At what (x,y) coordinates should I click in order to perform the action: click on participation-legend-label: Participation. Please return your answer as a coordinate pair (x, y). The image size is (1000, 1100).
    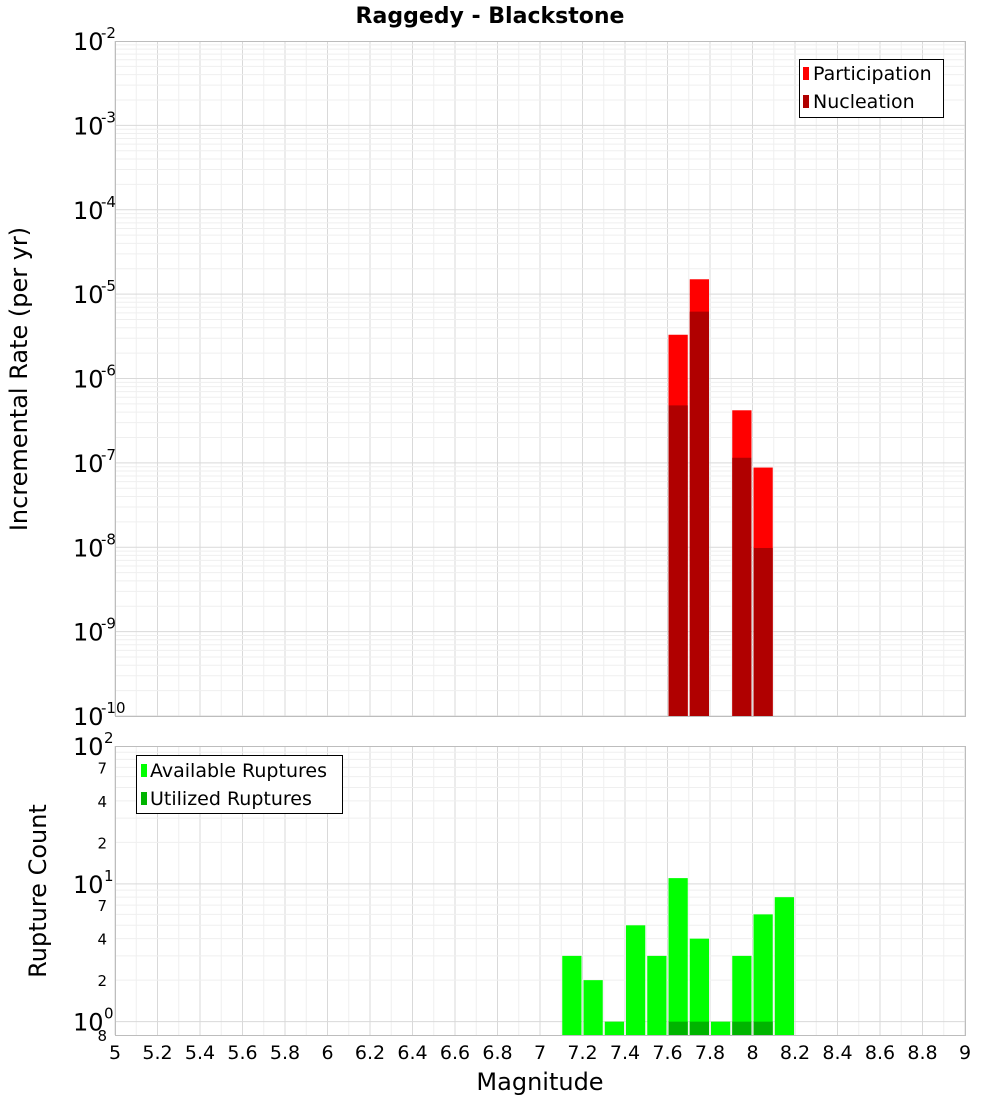
    Looking at the image, I should click on (872, 74).